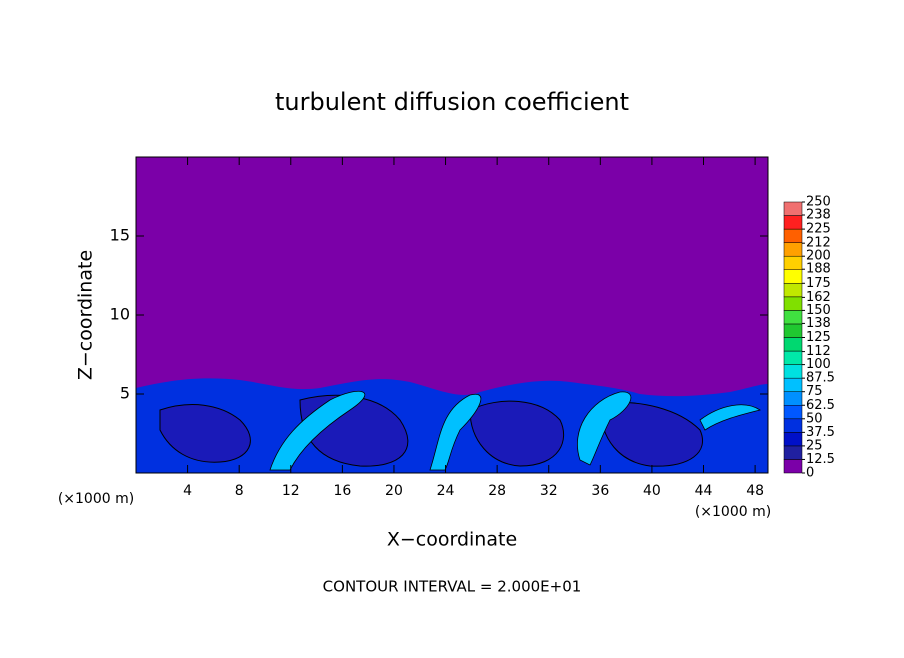  What do you see at coordinates (86, 315) in the screenshot?
I see `y-axis-label: Z−coordinate` at bounding box center [86, 315].